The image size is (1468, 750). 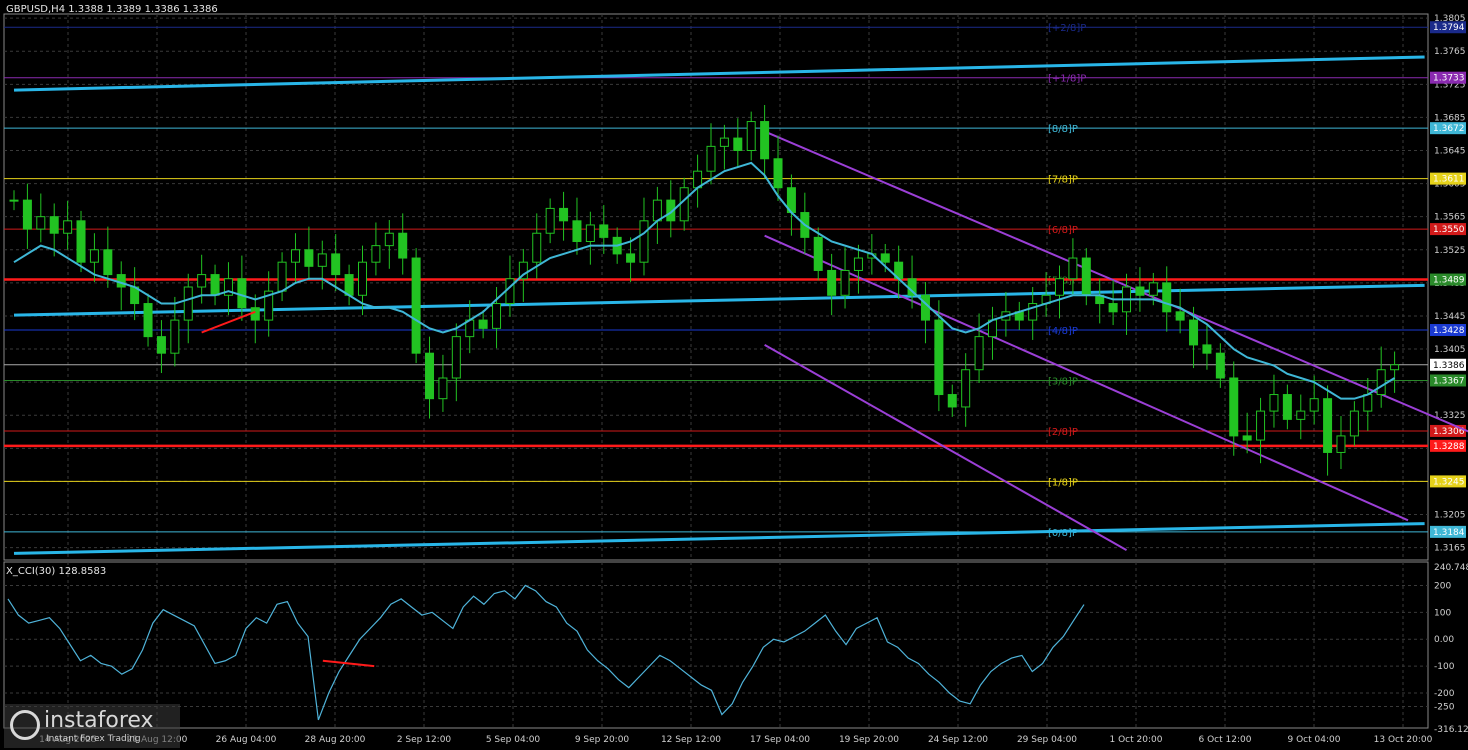 What do you see at coordinates (246, 740) in the screenshot?
I see `x-axis-tick-label: 26 Aug 04:00` at bounding box center [246, 740].